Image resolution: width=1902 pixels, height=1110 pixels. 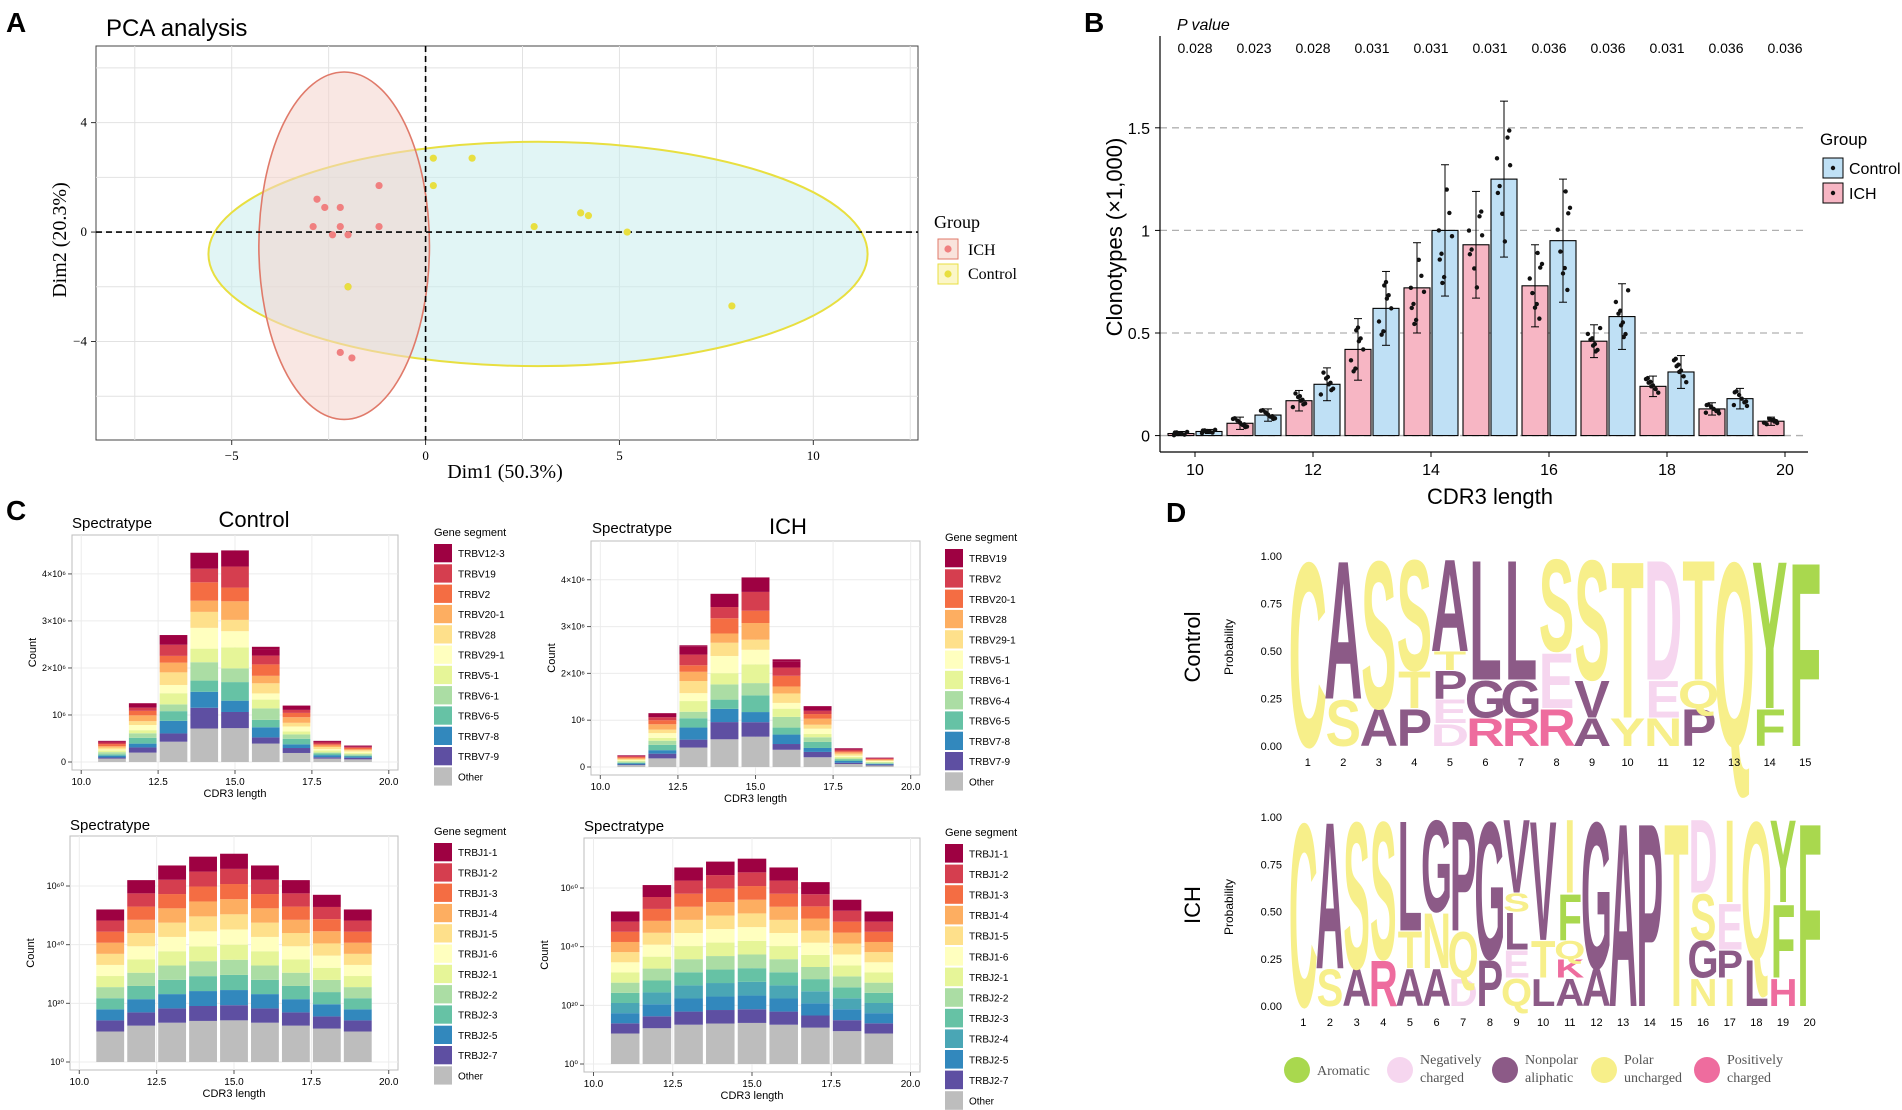 I want to click on logo-letter-R: R, so click(x=1556, y=728).